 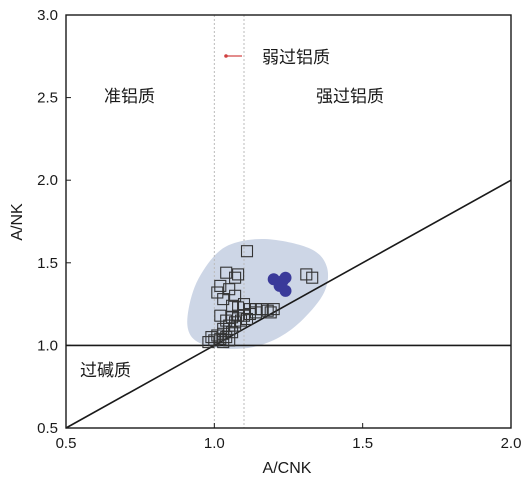 I want to click on region-label-strongly-peraluminous: 强过铝质, so click(x=350, y=97).